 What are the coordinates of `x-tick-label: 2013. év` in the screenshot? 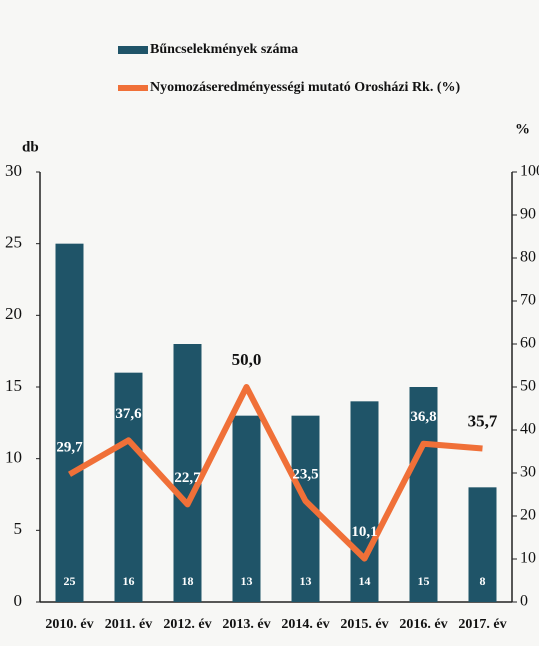 It's located at (246, 624).